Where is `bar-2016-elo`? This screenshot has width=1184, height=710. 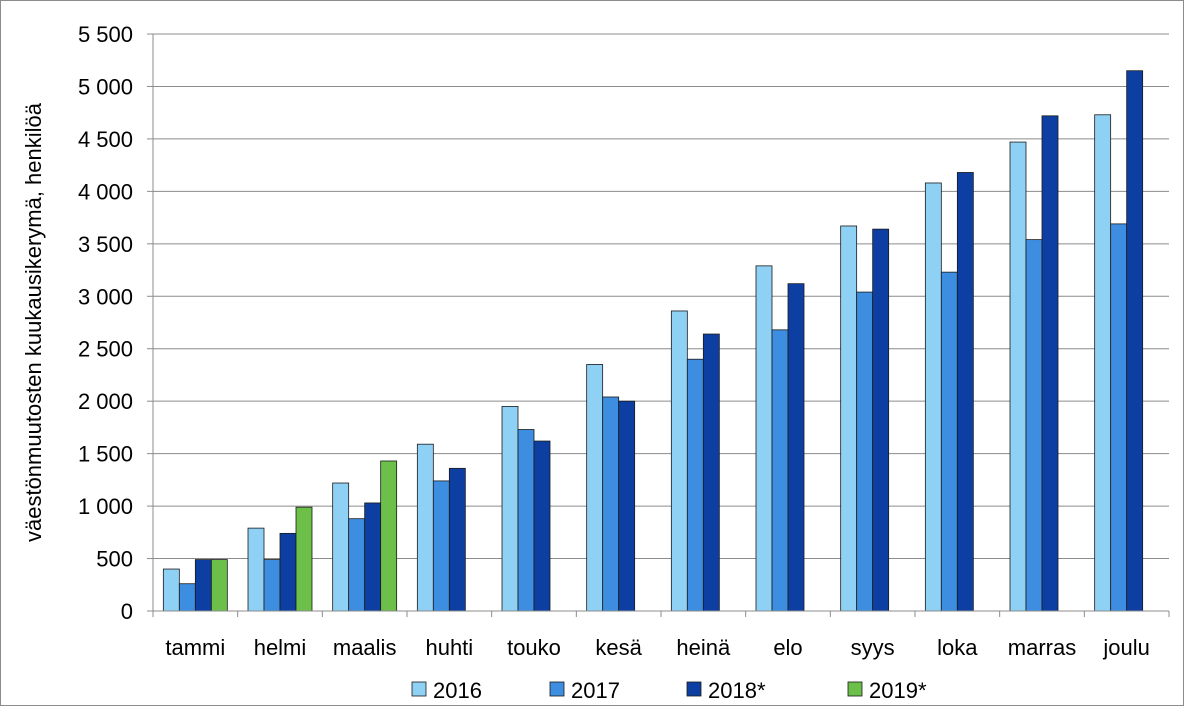 bar-2016-elo is located at coordinates (764, 438).